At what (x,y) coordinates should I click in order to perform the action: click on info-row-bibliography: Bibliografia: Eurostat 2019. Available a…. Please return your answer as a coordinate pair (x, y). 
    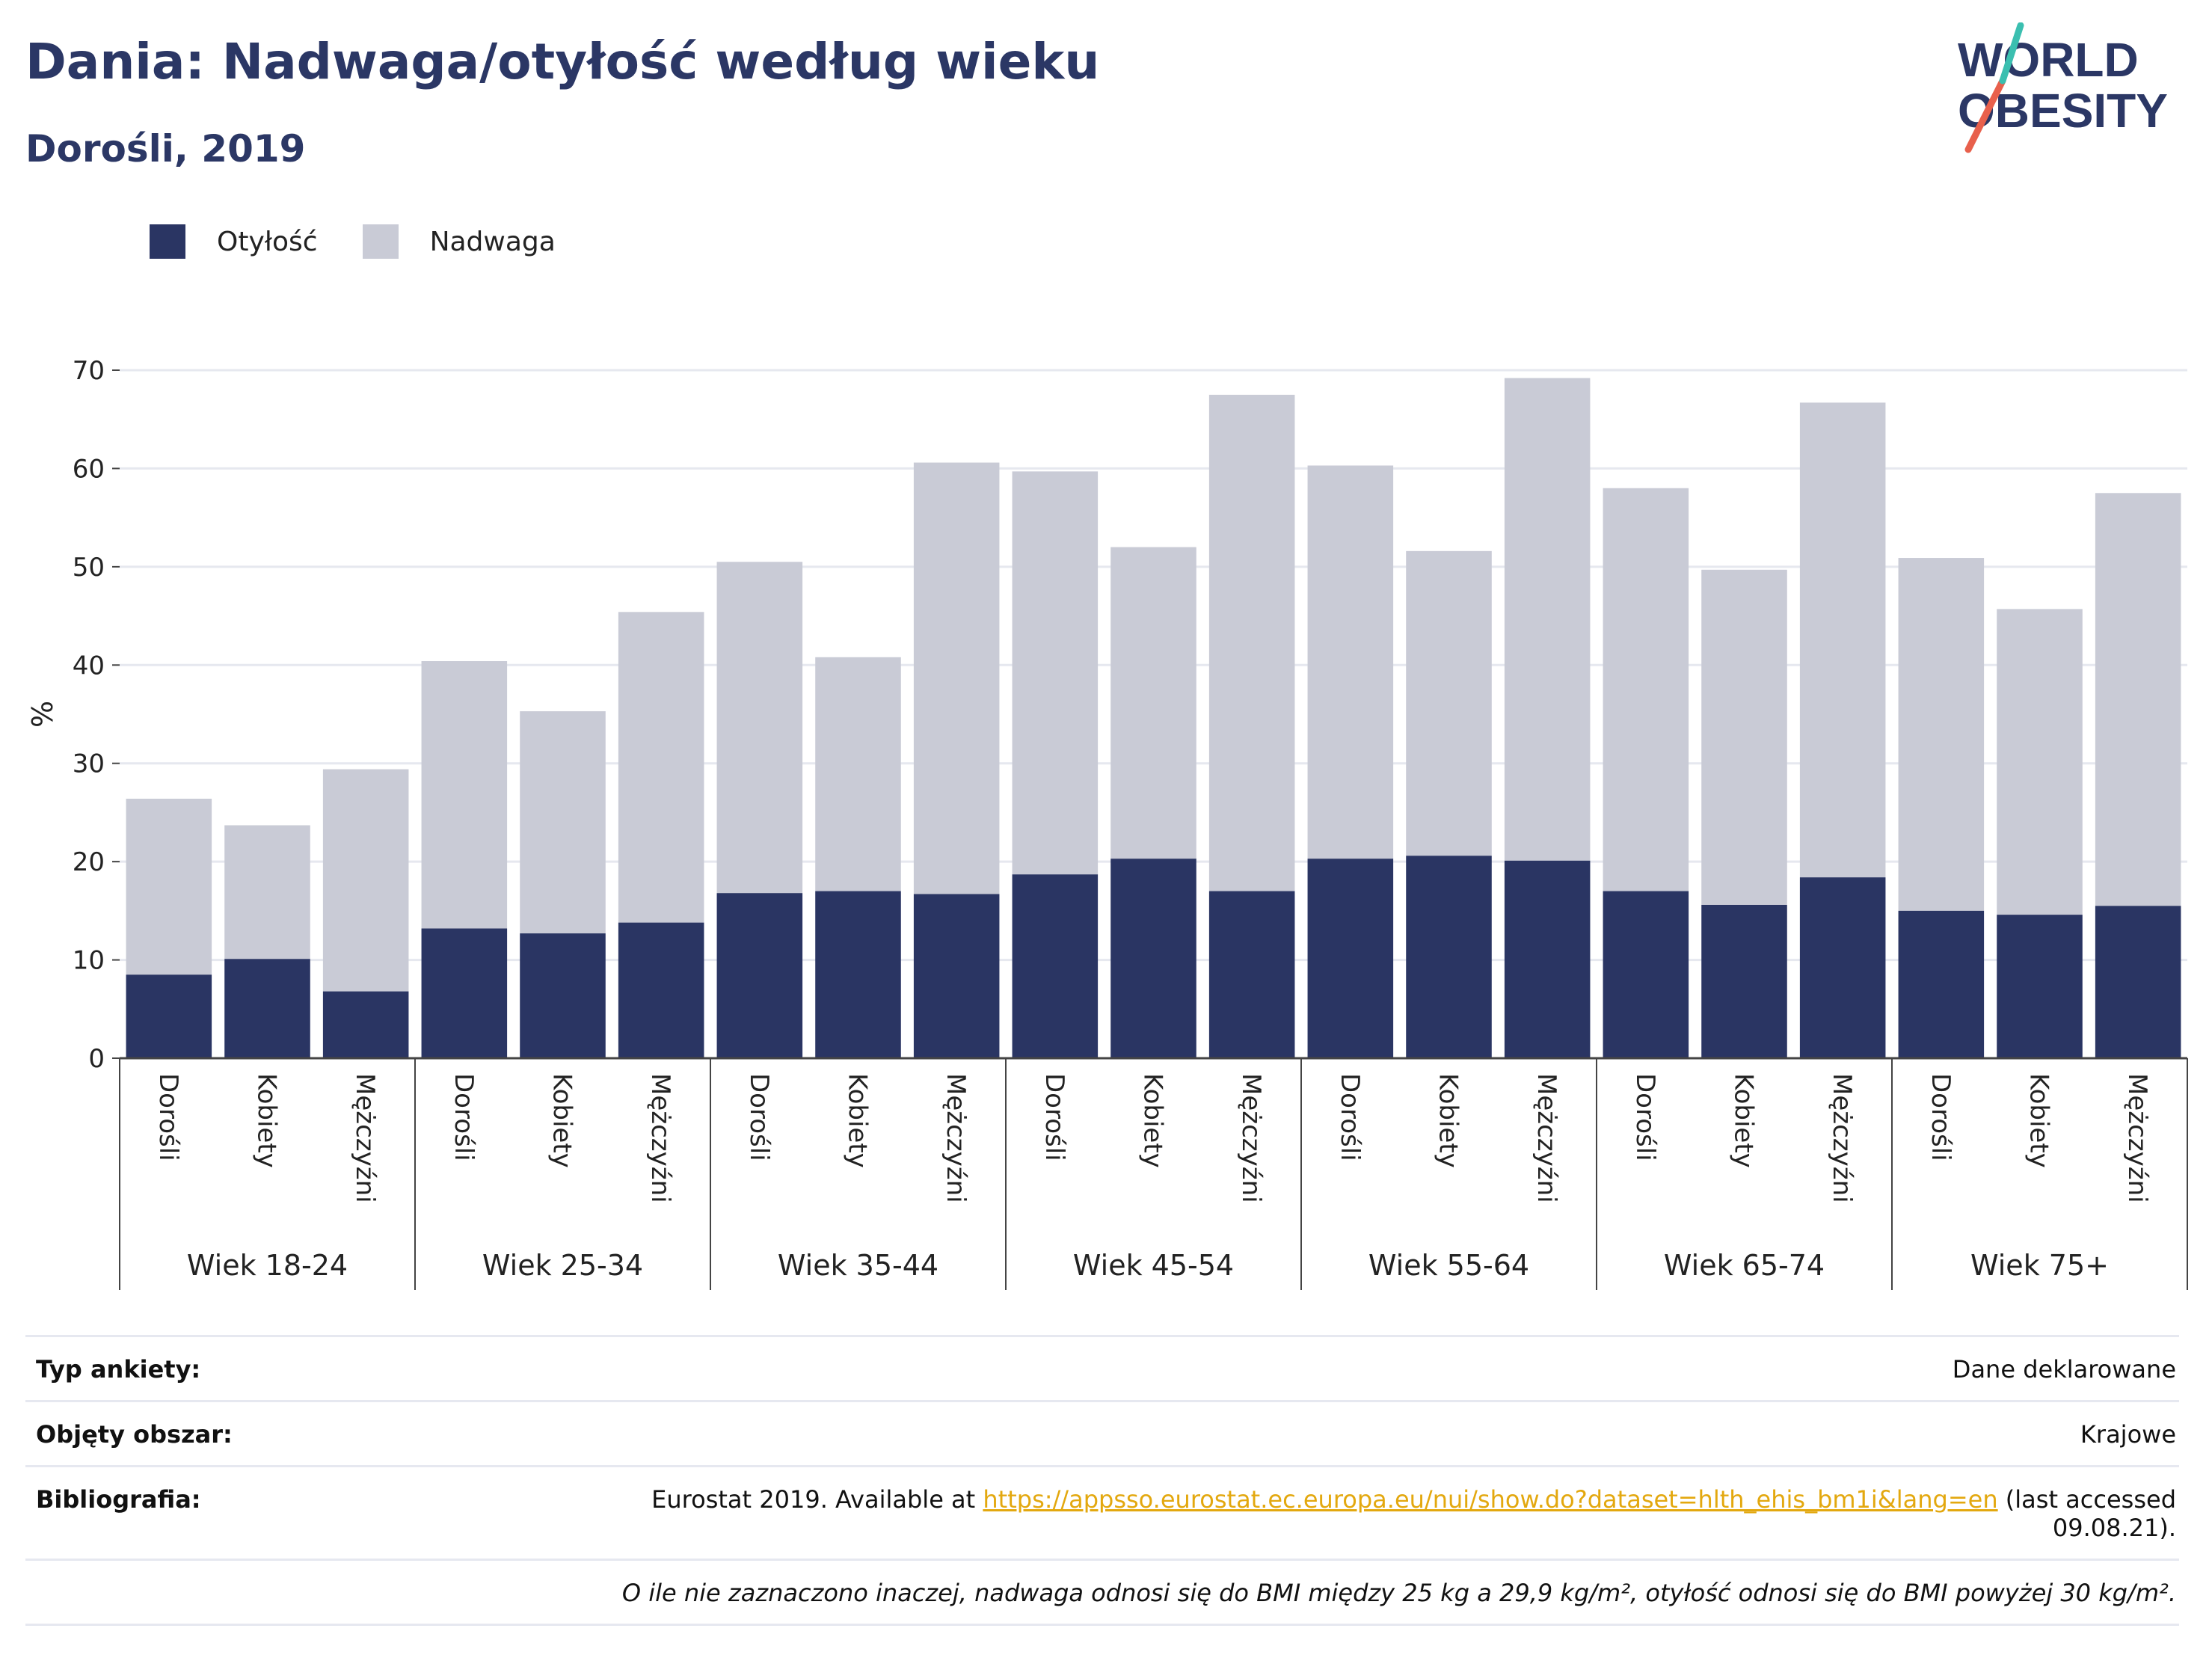
    Looking at the image, I should click on (1102, 1512).